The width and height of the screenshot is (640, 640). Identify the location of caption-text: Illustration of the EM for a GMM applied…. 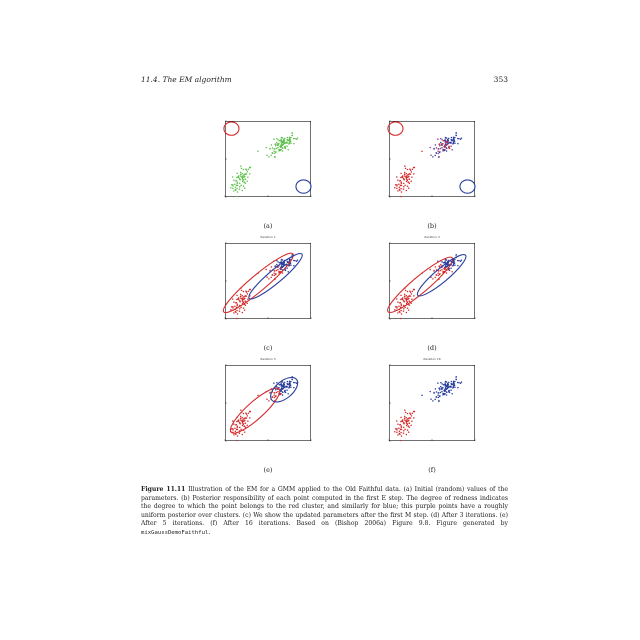
(324, 507).